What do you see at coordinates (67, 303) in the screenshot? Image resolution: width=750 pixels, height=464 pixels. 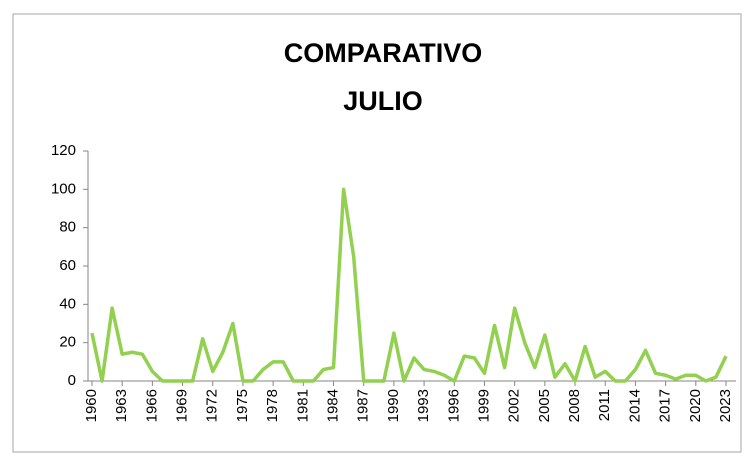 I see `y-tick-label: 40` at bounding box center [67, 303].